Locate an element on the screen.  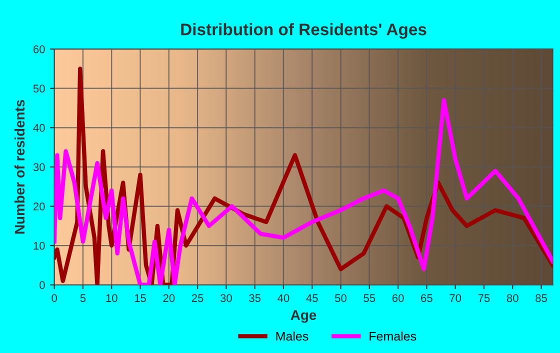
x-tick-label: 50 is located at coordinates (340, 298).